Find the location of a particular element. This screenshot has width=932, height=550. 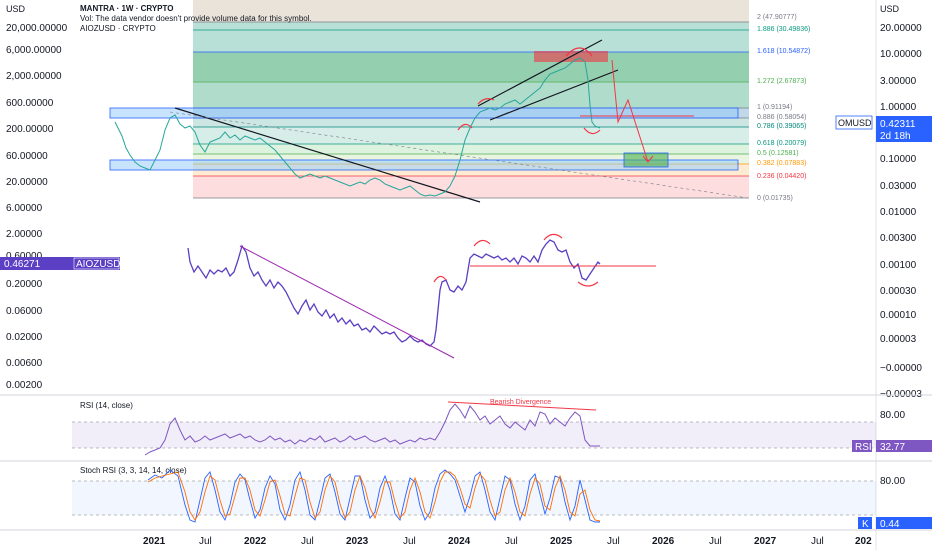

fib-label: 1.618 (10.54872) is located at coordinates (783, 51).